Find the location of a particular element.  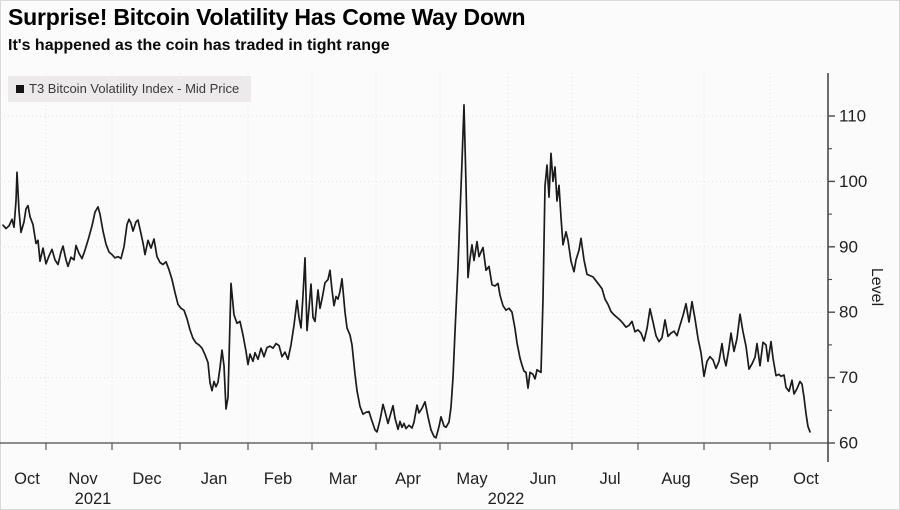

x-month-label: Dec is located at coordinates (146, 479).